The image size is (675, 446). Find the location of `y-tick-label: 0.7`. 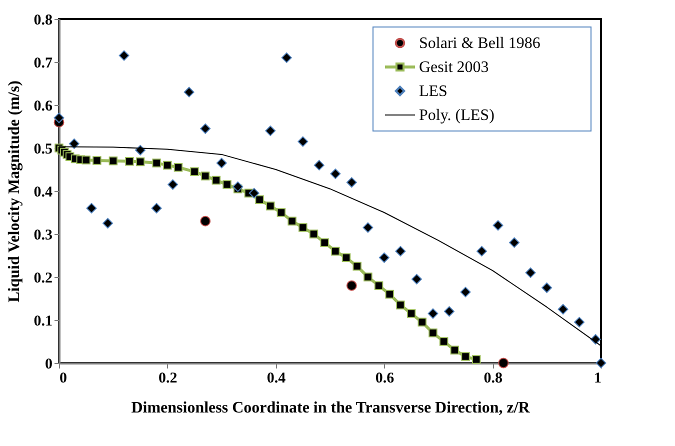

y-tick-label: 0.7 is located at coordinates (43, 64).